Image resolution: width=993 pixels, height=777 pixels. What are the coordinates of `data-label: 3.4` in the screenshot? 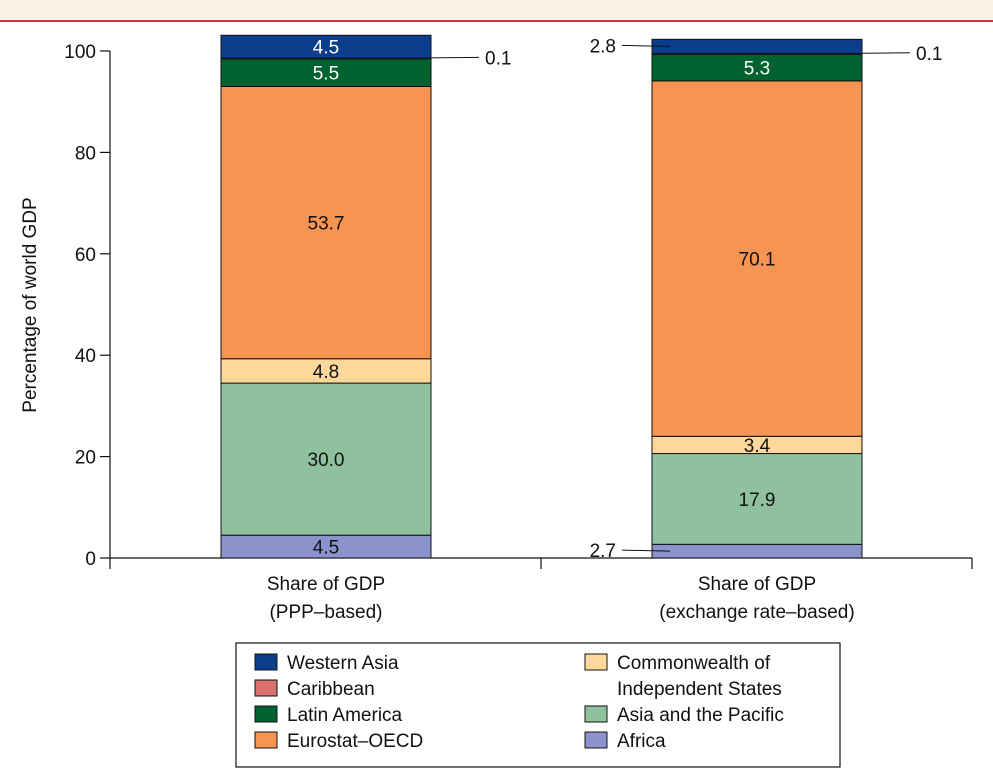 It's located at (757, 446).